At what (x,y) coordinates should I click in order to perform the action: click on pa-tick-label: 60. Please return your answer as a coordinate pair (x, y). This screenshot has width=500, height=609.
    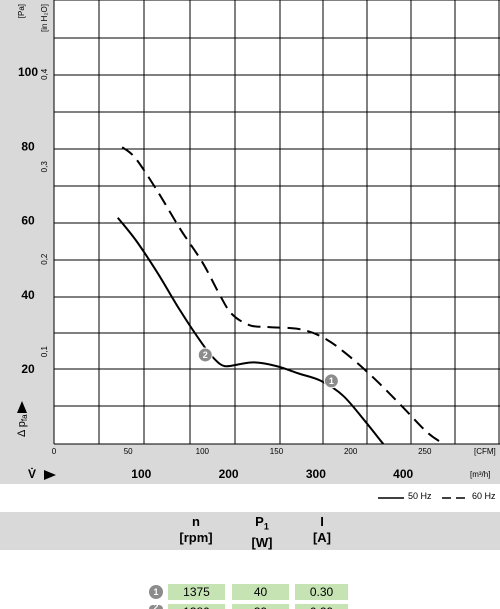
    Looking at the image, I should click on (28, 221).